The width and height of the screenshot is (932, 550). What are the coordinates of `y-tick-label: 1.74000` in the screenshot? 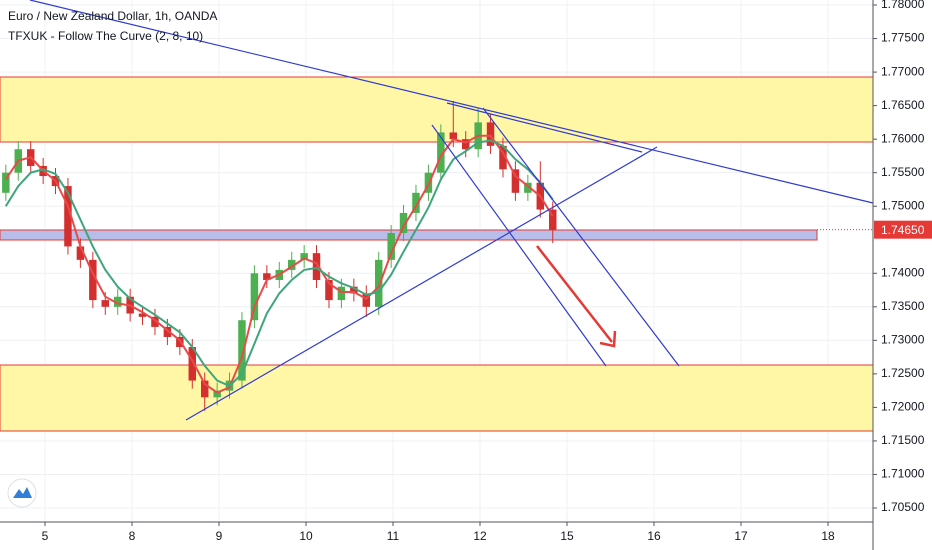 It's located at (903, 272).